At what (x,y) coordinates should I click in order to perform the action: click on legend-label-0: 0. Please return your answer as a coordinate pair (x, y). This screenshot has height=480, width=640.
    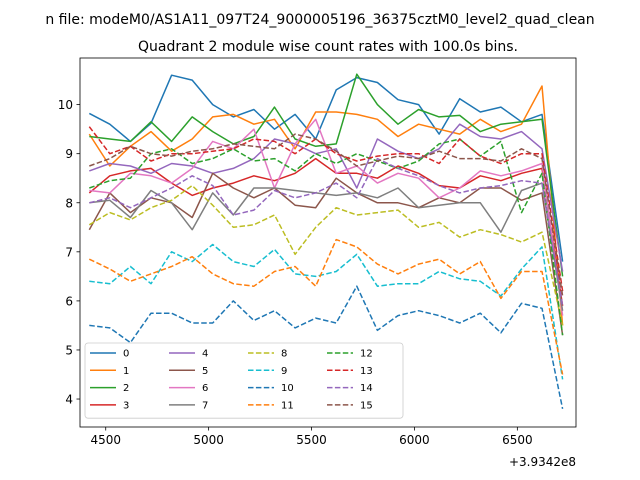
    Looking at the image, I should click on (126, 354).